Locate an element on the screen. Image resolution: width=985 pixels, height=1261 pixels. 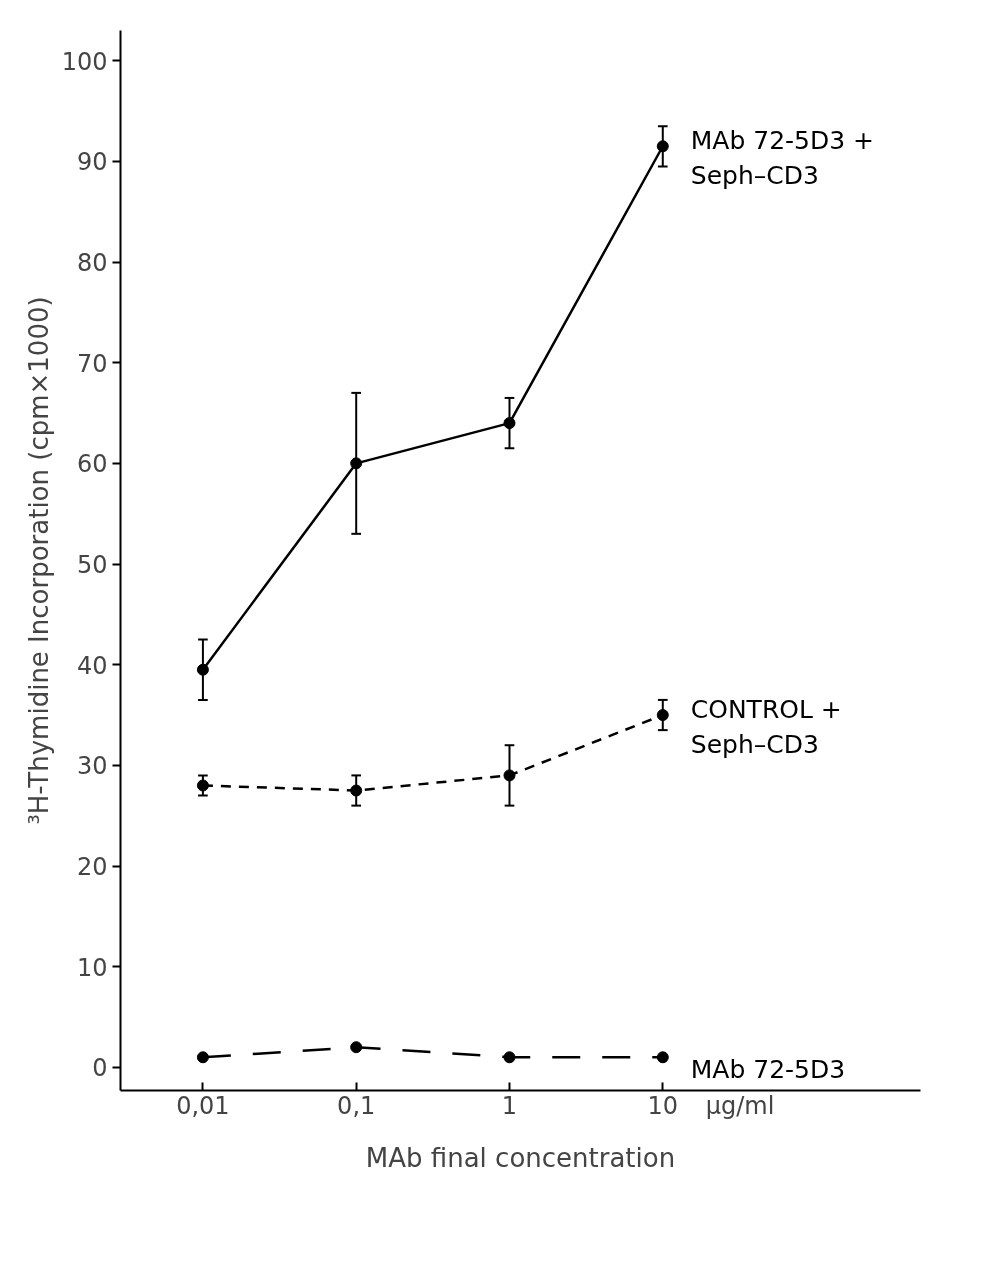
y-tick-label: 30 is located at coordinates (92, 766).